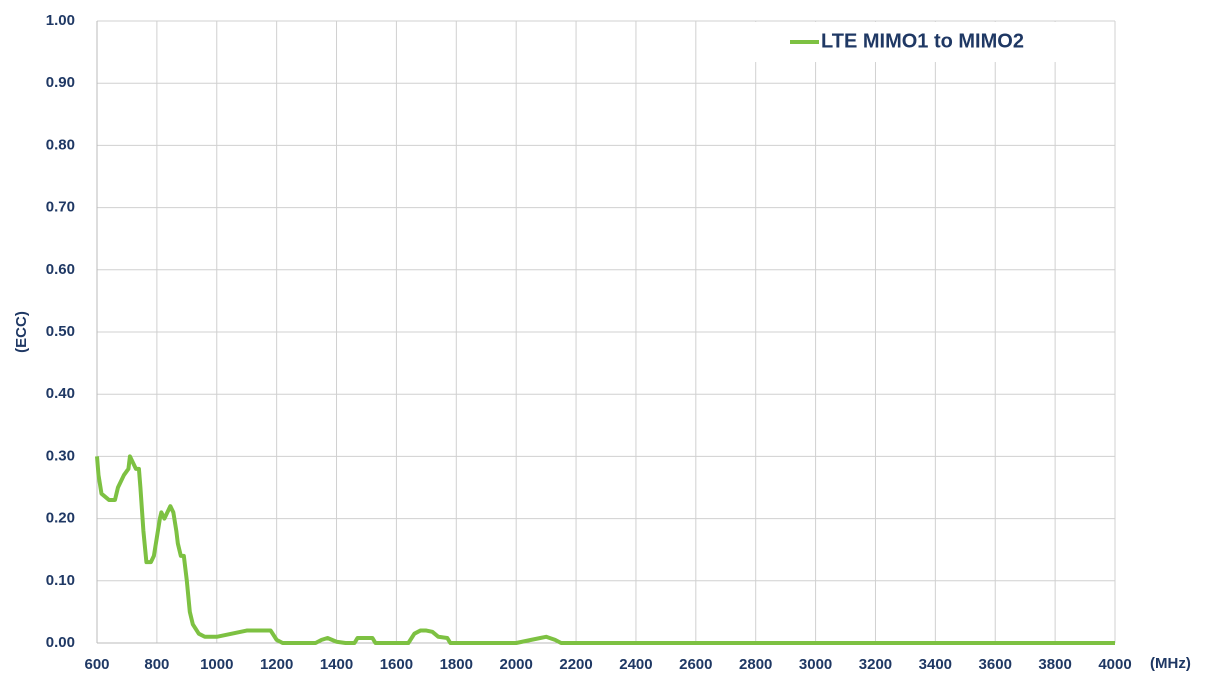 The width and height of the screenshot is (1211, 682). Describe the element at coordinates (695, 664) in the screenshot. I see `x-tick-label: 2600` at that location.